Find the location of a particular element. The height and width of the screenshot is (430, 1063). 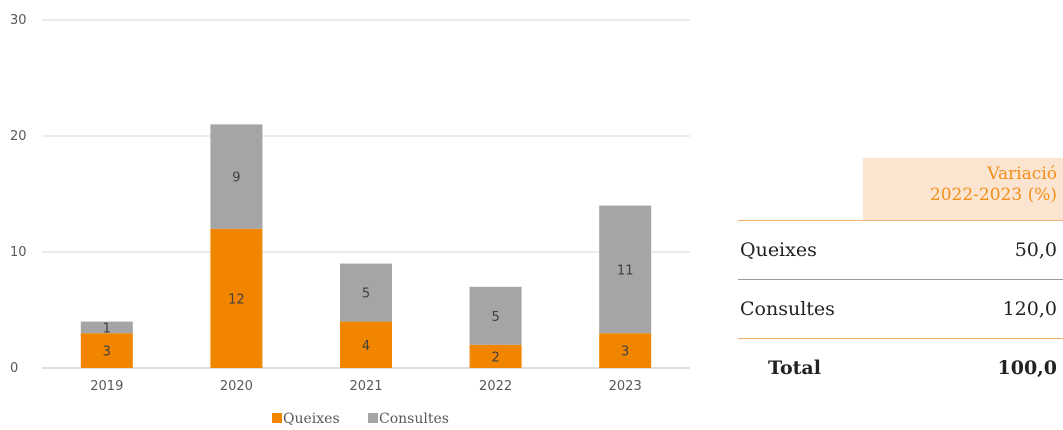

row-label: Consultes is located at coordinates (787, 309).